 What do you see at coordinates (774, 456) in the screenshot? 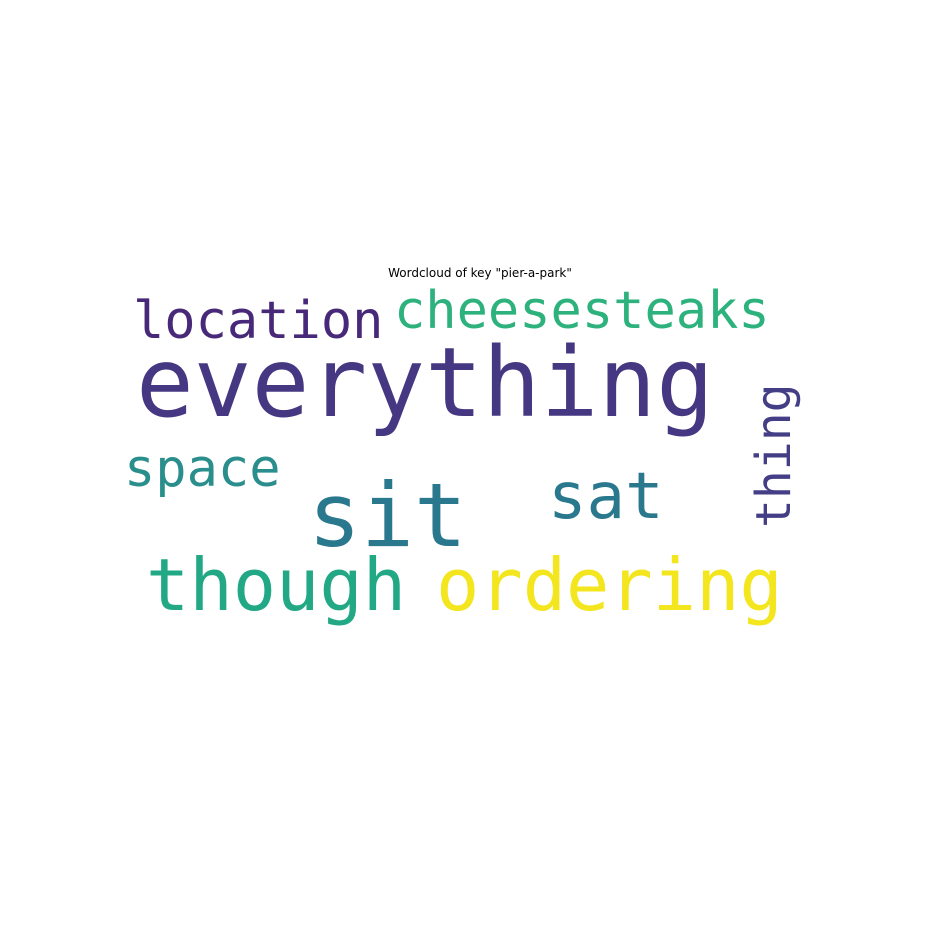
I see `word-thing: thing` at bounding box center [774, 456].